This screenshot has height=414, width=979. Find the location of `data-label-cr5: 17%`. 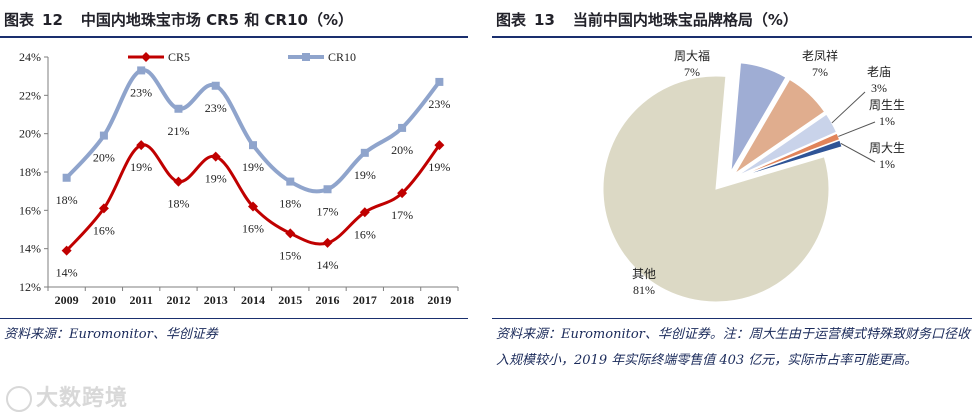

data-label-cr5: 17% is located at coordinates (402, 215).